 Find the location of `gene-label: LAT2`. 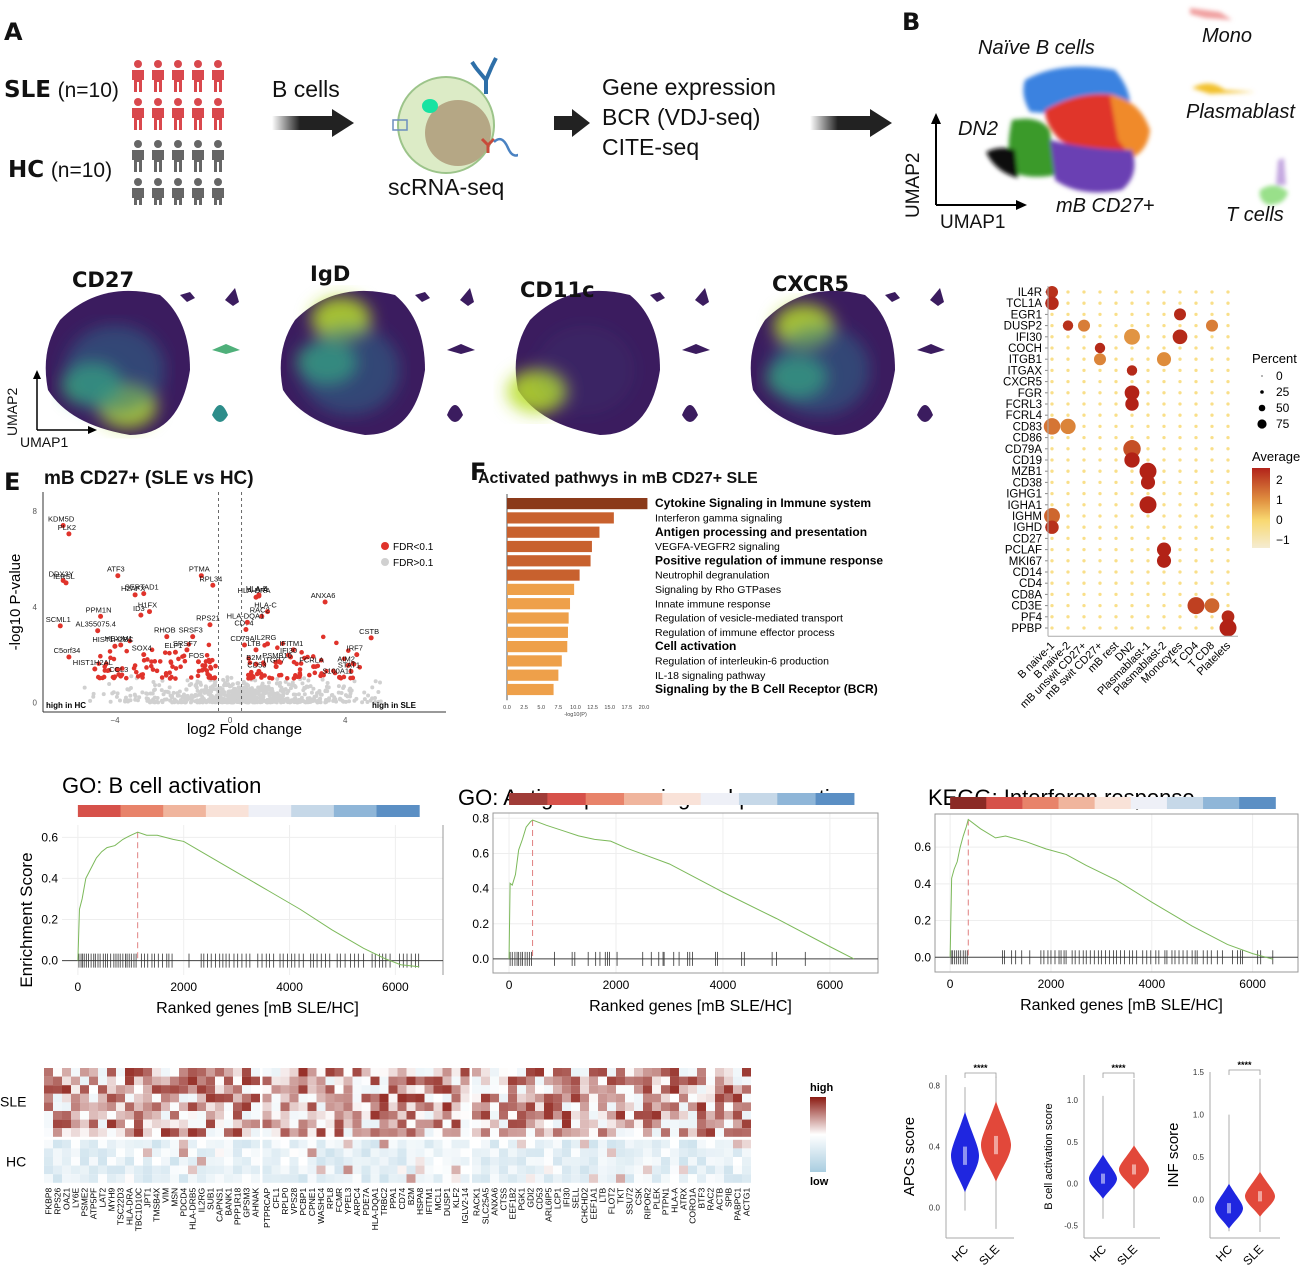

gene-label: LAT2 is located at coordinates (103, 1198).